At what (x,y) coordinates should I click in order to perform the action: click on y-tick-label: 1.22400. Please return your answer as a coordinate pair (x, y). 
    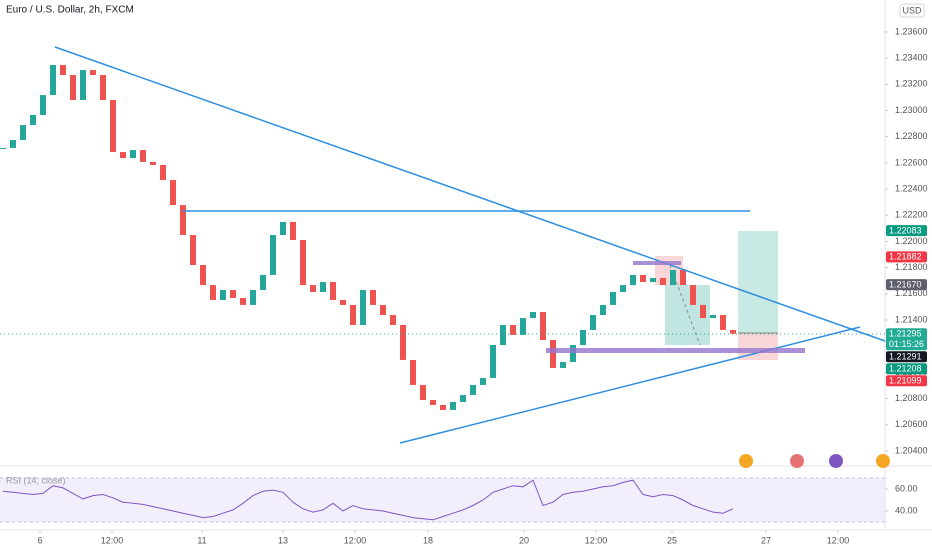
    Looking at the image, I should click on (911, 188).